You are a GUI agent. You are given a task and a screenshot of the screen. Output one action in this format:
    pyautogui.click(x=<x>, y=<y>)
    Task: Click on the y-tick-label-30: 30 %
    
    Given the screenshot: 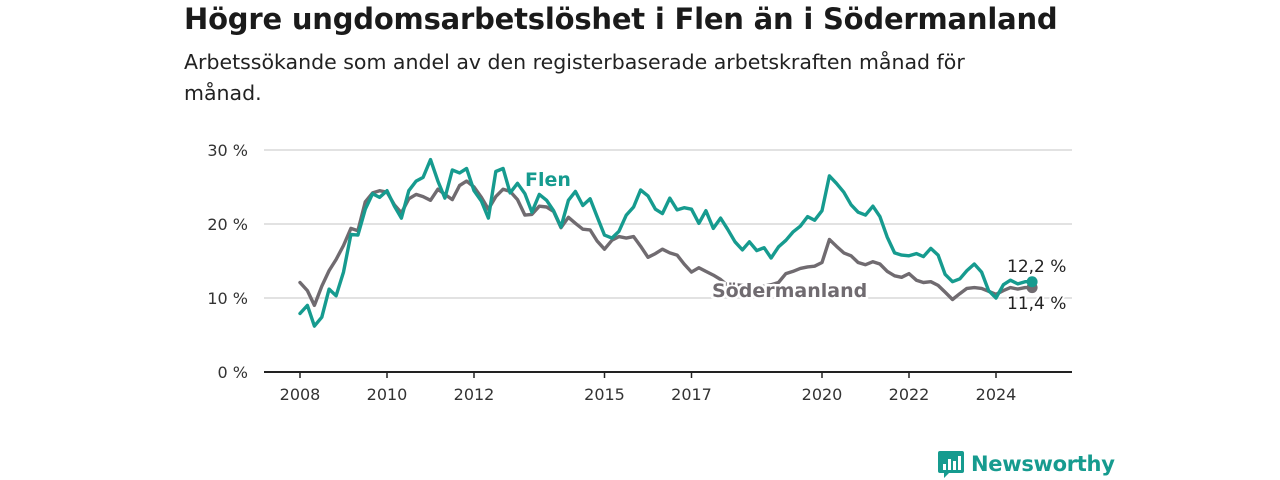 What is the action you would take?
    pyautogui.click(x=227, y=150)
    